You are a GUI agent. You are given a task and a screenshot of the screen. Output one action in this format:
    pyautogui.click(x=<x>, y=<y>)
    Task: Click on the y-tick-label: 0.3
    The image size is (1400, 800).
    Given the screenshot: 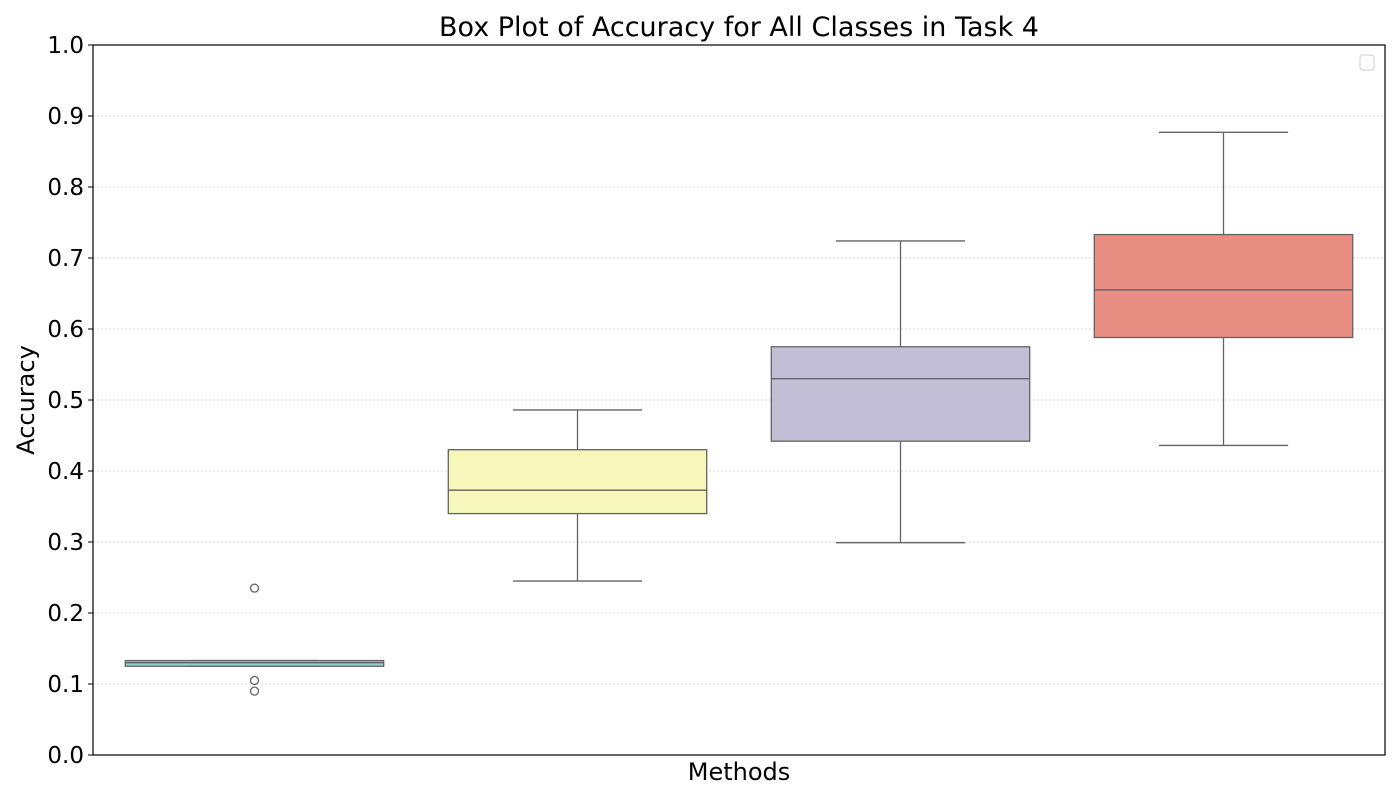 What is the action you would take?
    pyautogui.click(x=65, y=543)
    